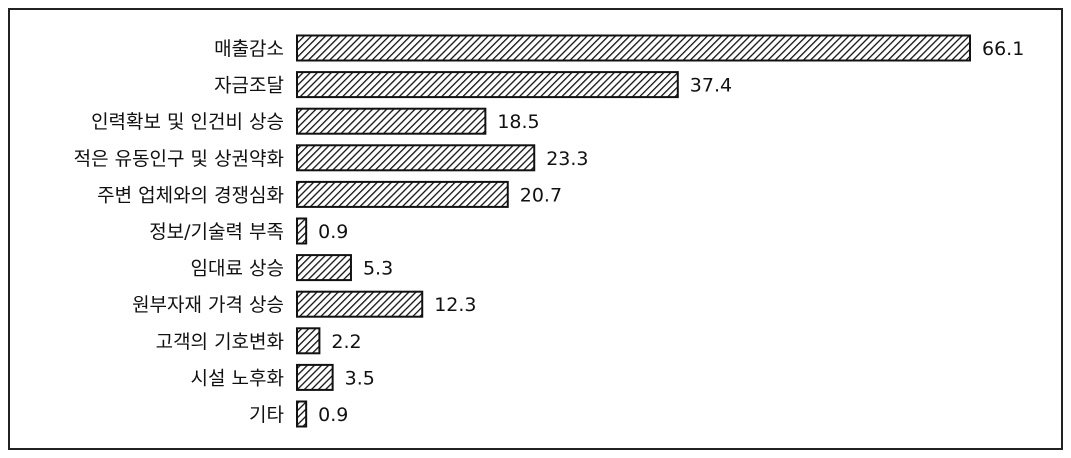  Describe the element at coordinates (1003, 49) in the screenshot. I see `value-label: 66.1` at that location.